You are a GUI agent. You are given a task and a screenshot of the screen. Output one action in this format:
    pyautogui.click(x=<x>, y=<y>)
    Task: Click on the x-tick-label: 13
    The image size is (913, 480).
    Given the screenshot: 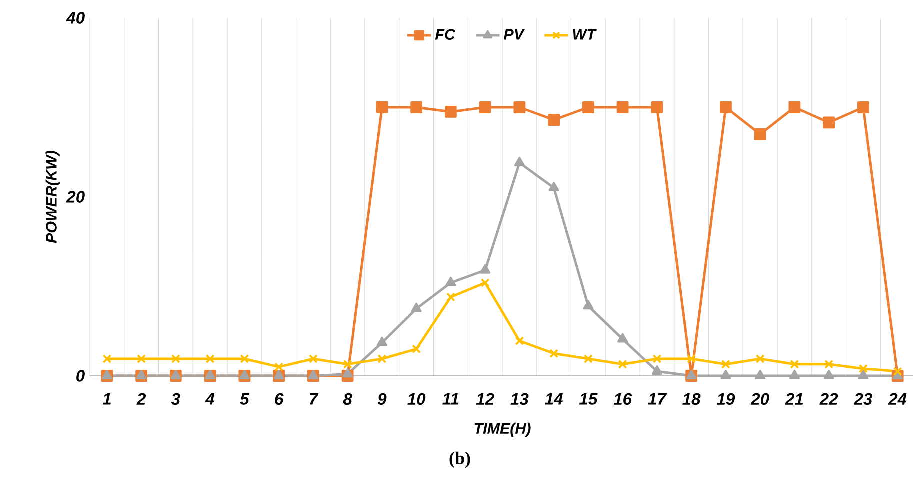 What is the action you would take?
    pyautogui.click(x=519, y=399)
    